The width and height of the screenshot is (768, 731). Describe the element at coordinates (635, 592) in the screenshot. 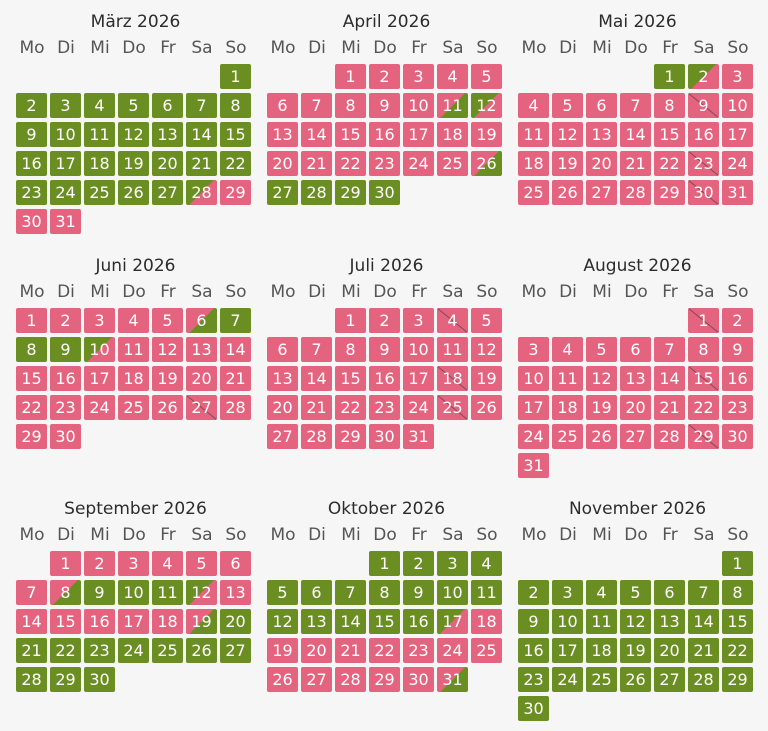

I see `day-5-free: 5` at that location.